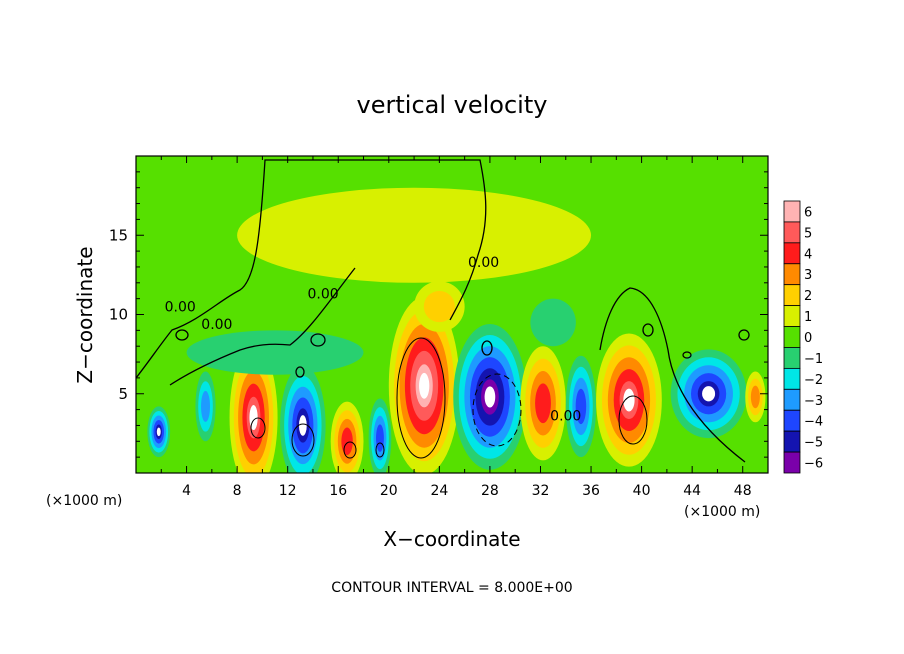 The height and width of the screenshot is (654, 904). Describe the element at coordinates (743, 491) in the screenshot. I see `x-tick-label: 48` at that location.